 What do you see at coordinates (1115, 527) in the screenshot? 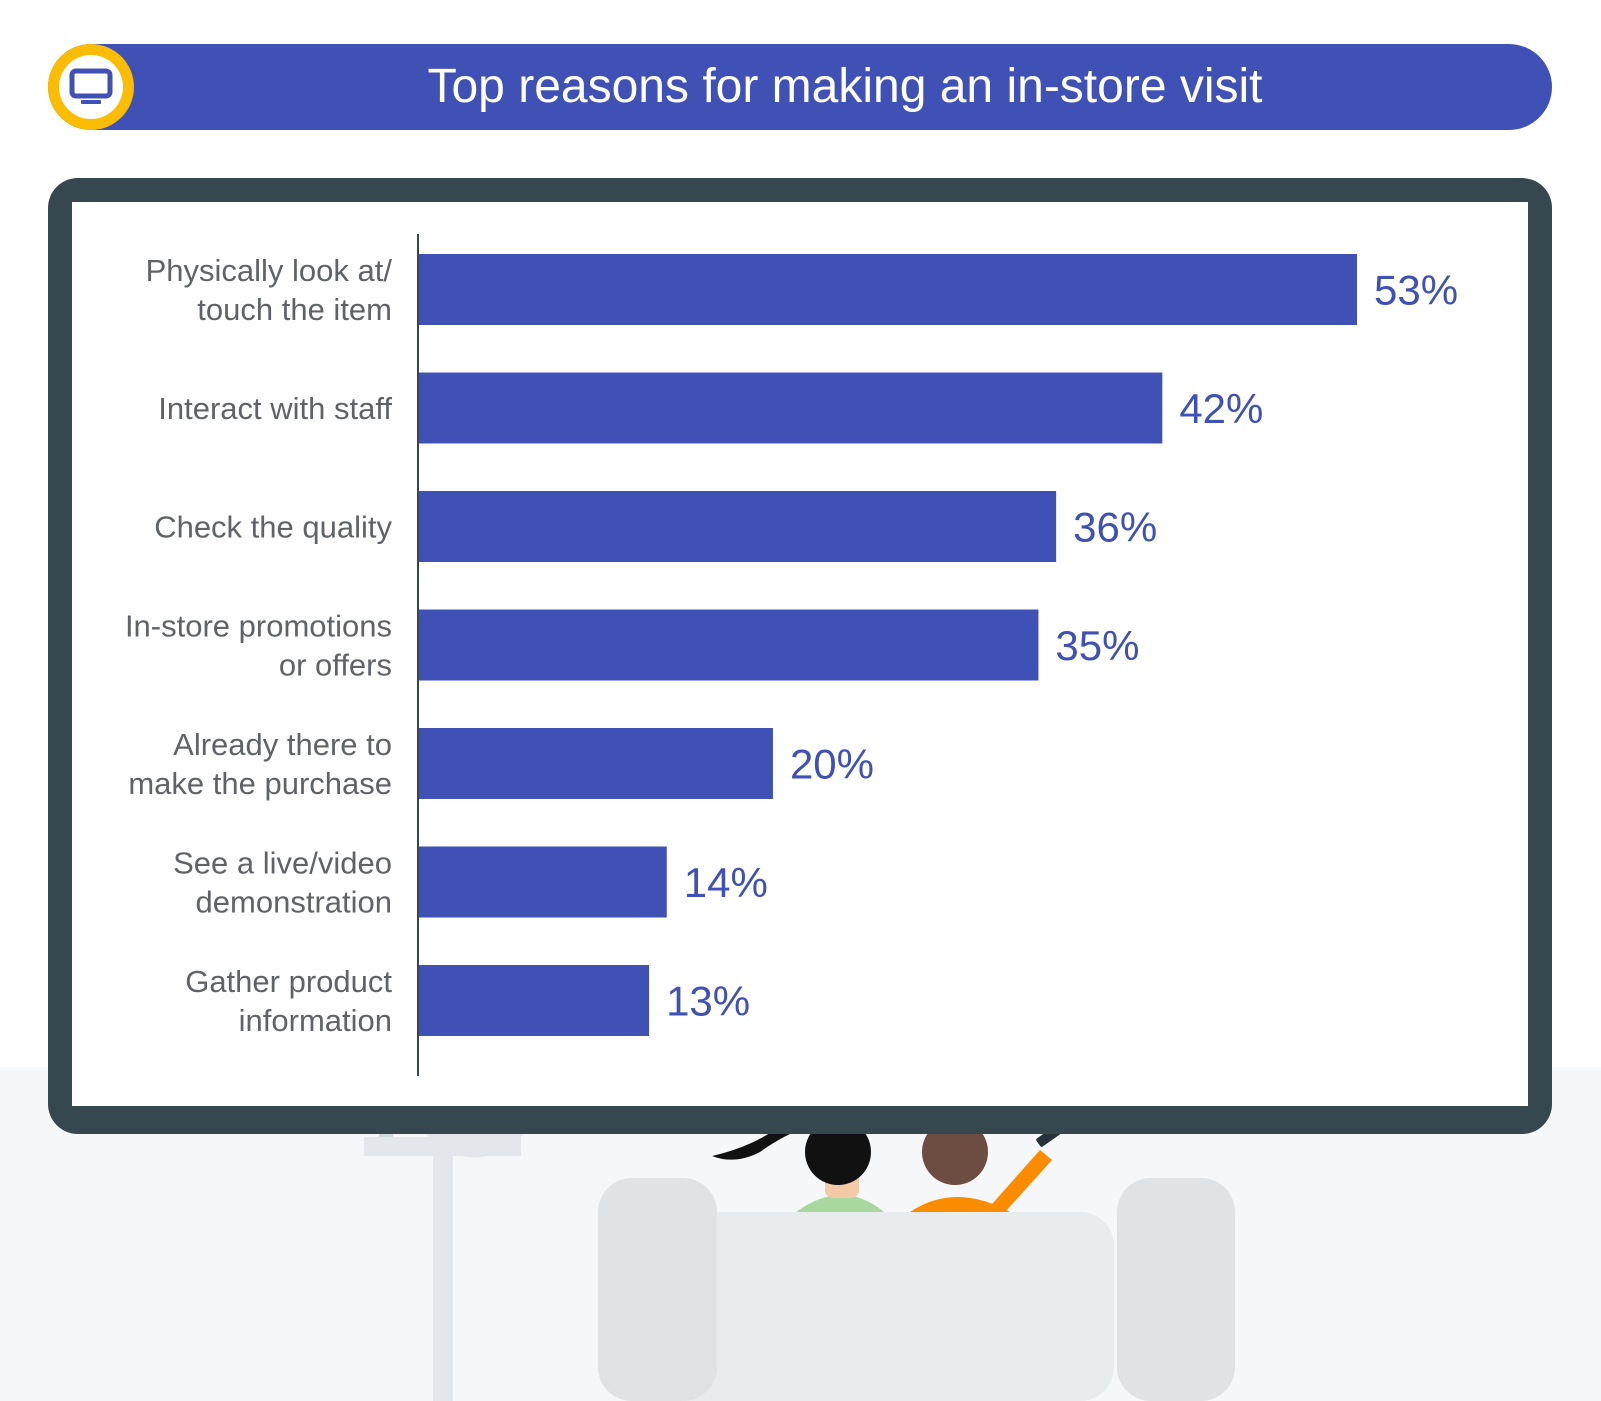
I see `value-label: 36%` at bounding box center [1115, 527].